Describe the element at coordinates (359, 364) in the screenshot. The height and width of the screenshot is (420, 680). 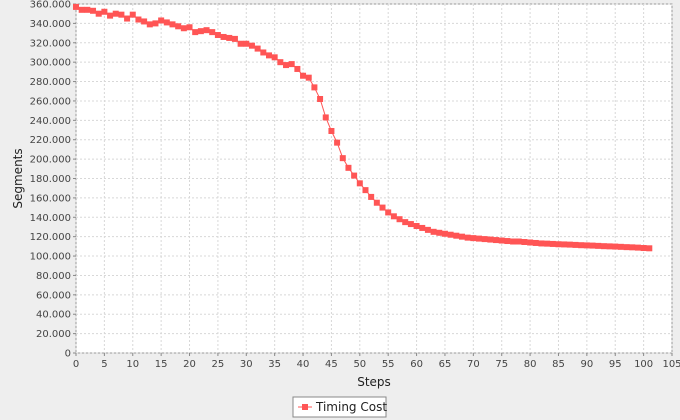
I see `x-tick-label: 50` at that location.